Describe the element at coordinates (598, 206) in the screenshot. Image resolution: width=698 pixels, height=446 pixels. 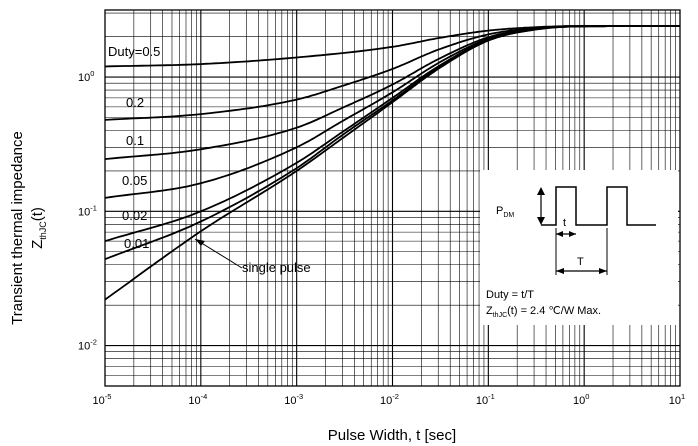
I see `pulse-waveform` at that location.